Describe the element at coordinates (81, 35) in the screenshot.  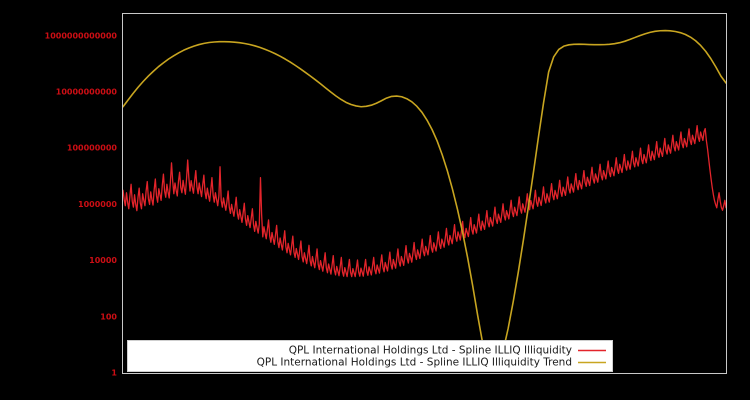
I see `y-axis-tick-label: 1000000000000` at that location.